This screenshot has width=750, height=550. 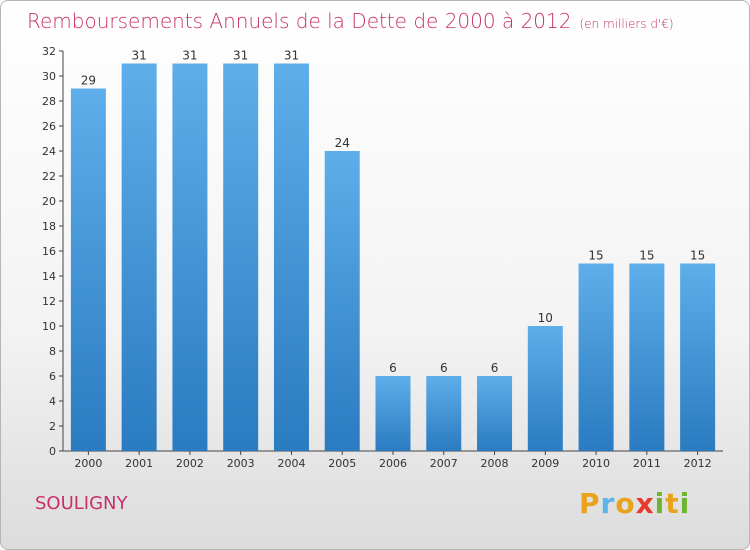 What do you see at coordinates (495, 463) in the screenshot?
I see `x-tick-label: 2008` at bounding box center [495, 463].